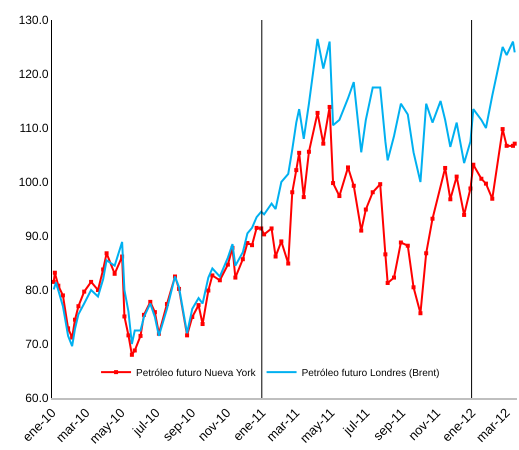 This screenshot has height=450, width=519. What do you see at coordinates (37, 290) in the screenshot?
I see `y-tick-label: 80.0` at bounding box center [37, 290].